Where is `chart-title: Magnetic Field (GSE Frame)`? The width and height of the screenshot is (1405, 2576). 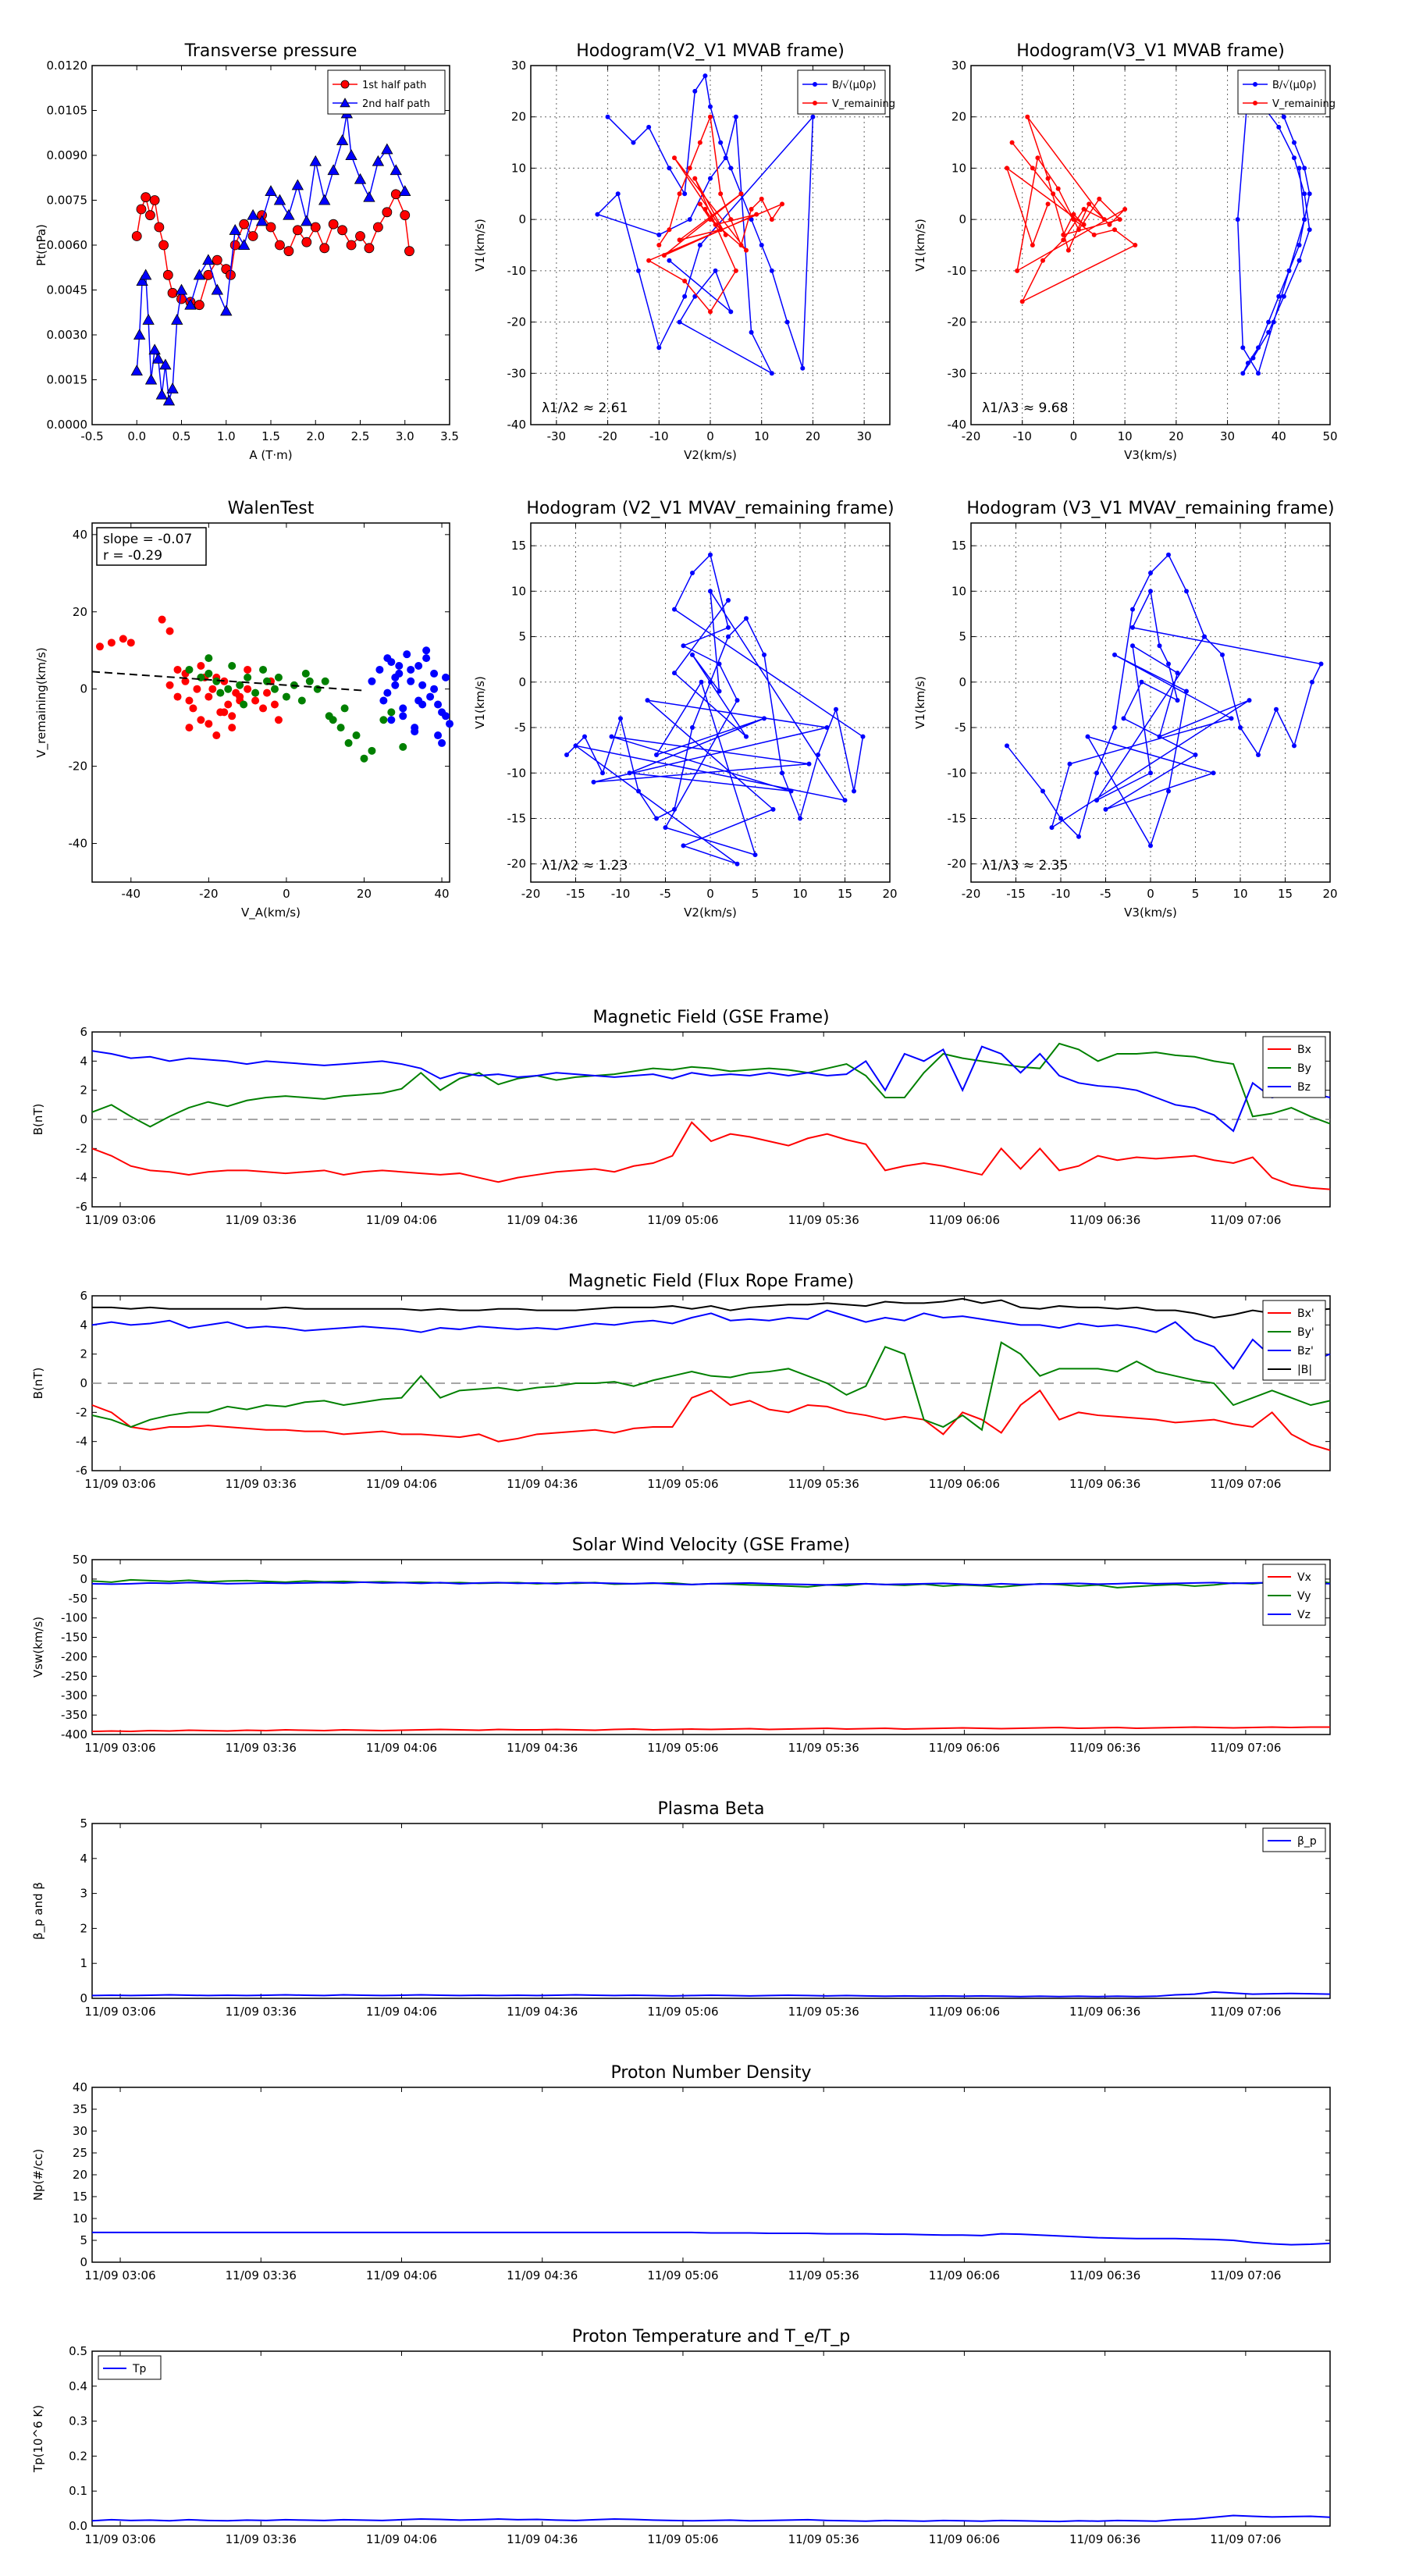
chart-title: Magnetic Field (GSE Frame) is located at coordinates (711, 1018).